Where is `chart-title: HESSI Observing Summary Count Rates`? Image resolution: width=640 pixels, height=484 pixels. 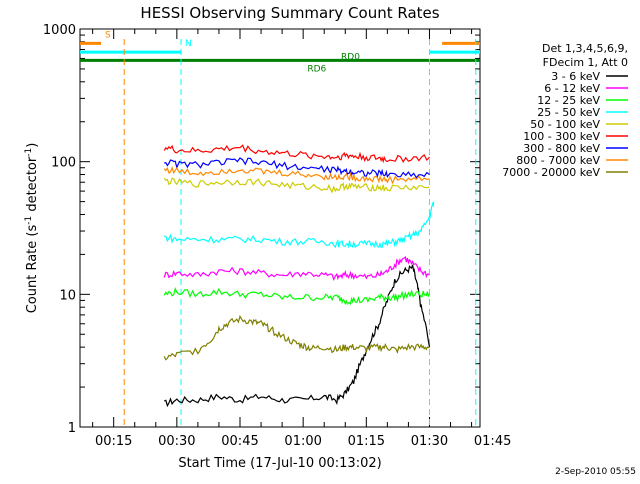
chart-title: HESSI Observing Summary Count Rates is located at coordinates (289, 13).